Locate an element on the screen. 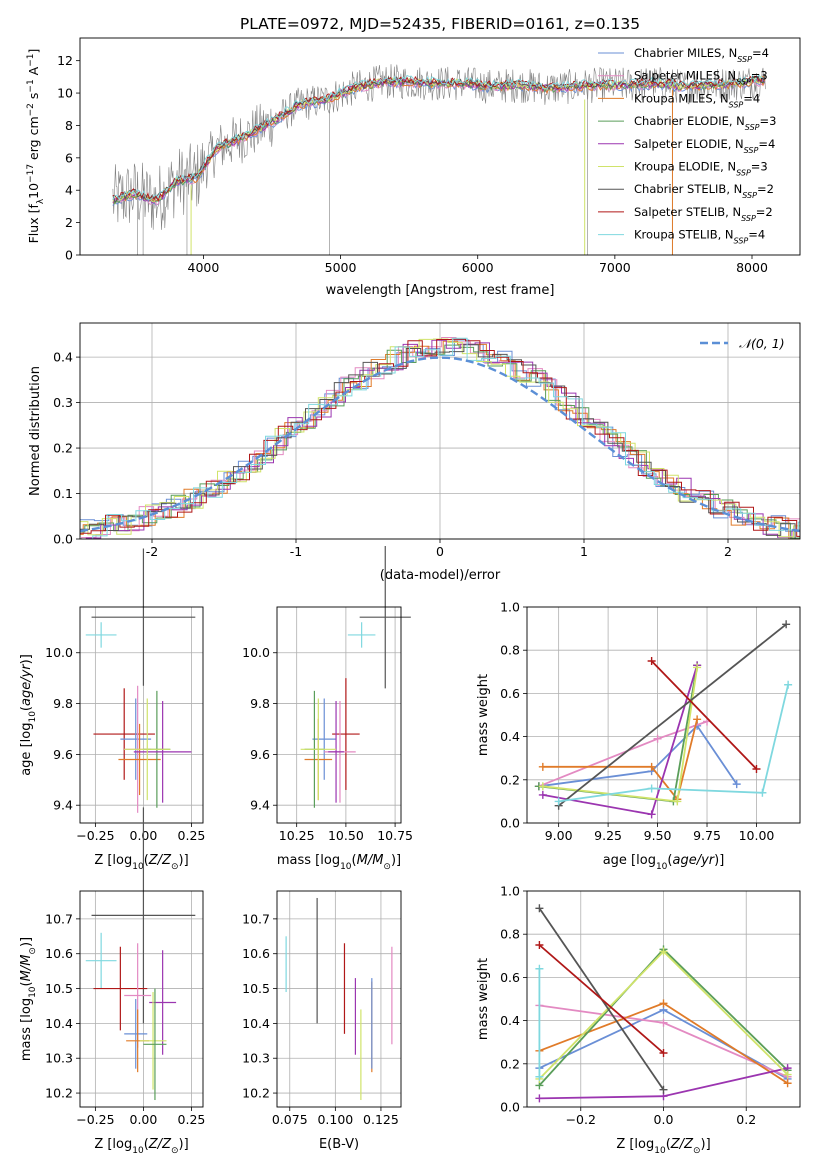  y-tick-label: 10.0 is located at coordinates (256, 652).